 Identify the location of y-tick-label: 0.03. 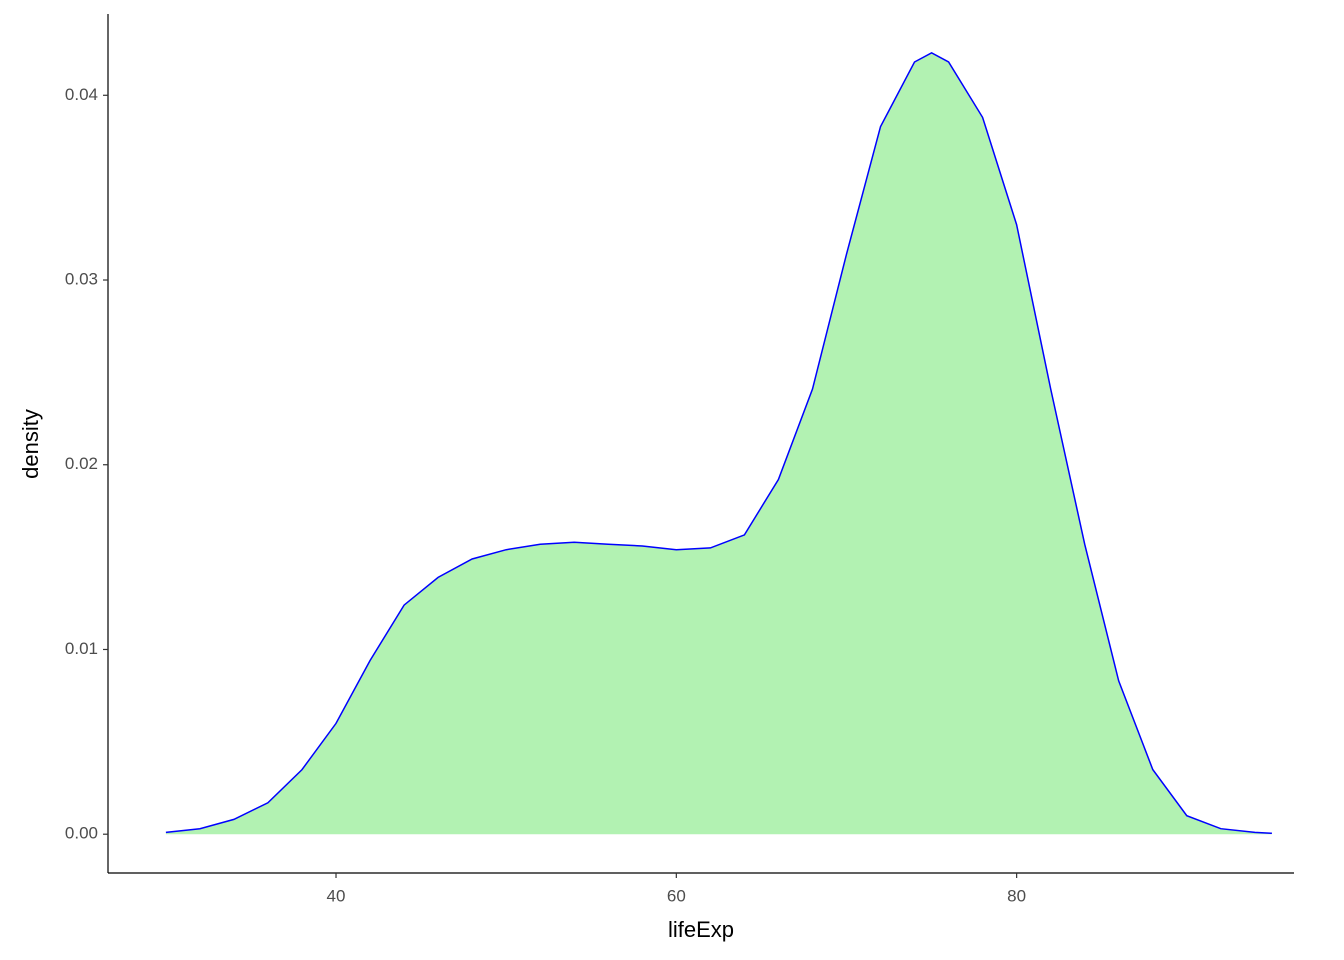
(81, 278).